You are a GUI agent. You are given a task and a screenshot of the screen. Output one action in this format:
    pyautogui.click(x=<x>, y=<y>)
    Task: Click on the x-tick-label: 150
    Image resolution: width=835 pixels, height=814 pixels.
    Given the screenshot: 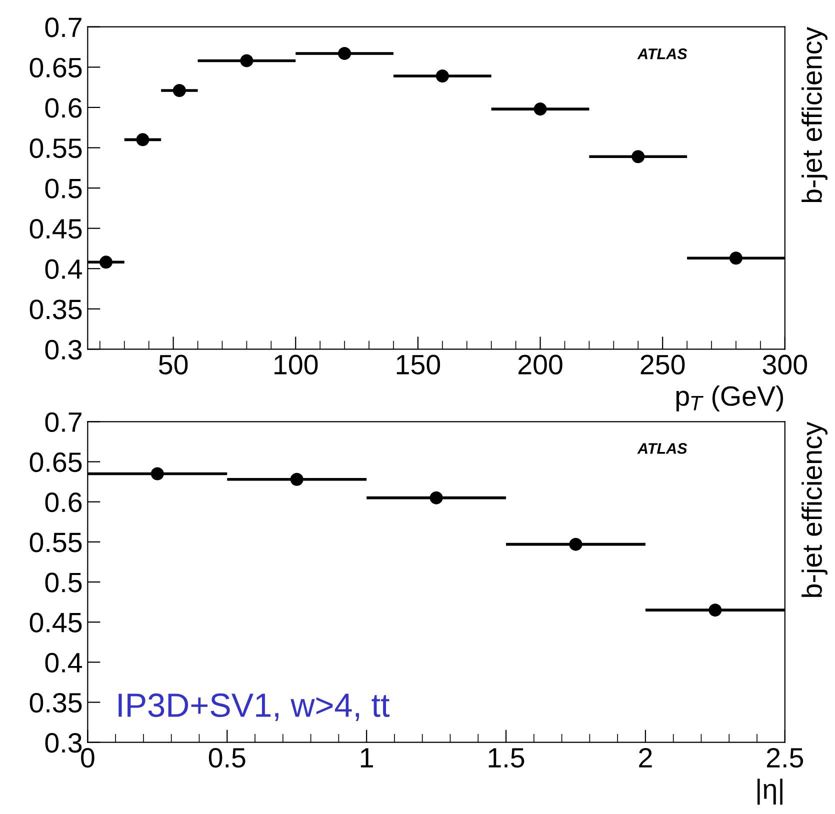 What is the action you would take?
    pyautogui.click(x=418, y=364)
    